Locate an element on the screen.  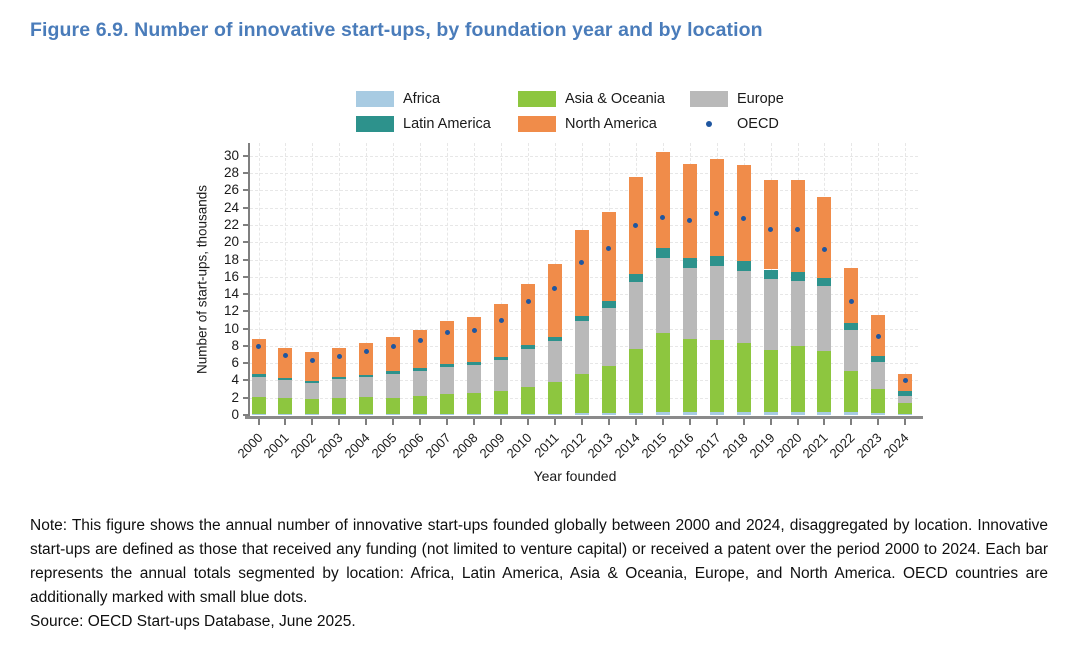
legend-dot-box is located at coordinates (709, 124).